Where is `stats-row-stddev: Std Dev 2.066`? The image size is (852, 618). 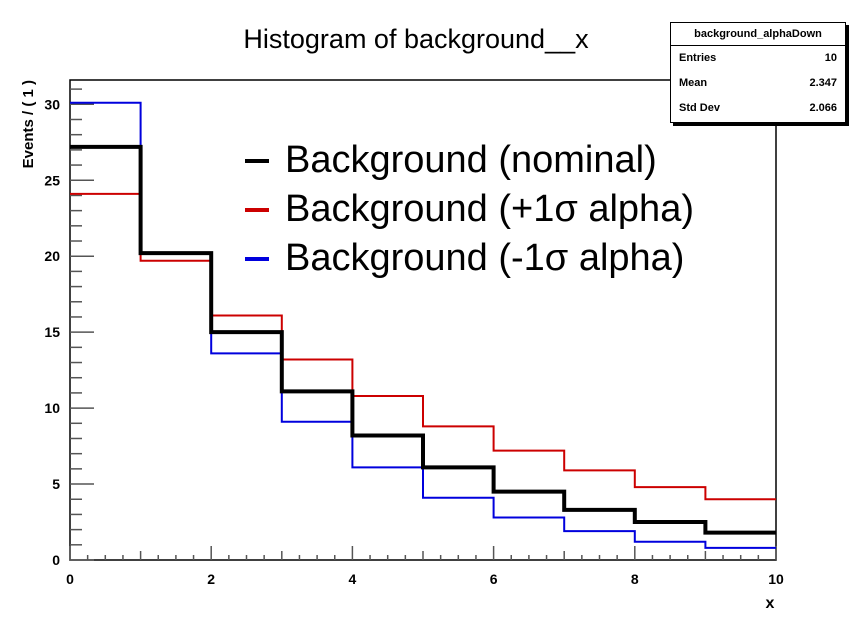
stats-row-stddev: Std Dev 2.066 is located at coordinates (758, 108).